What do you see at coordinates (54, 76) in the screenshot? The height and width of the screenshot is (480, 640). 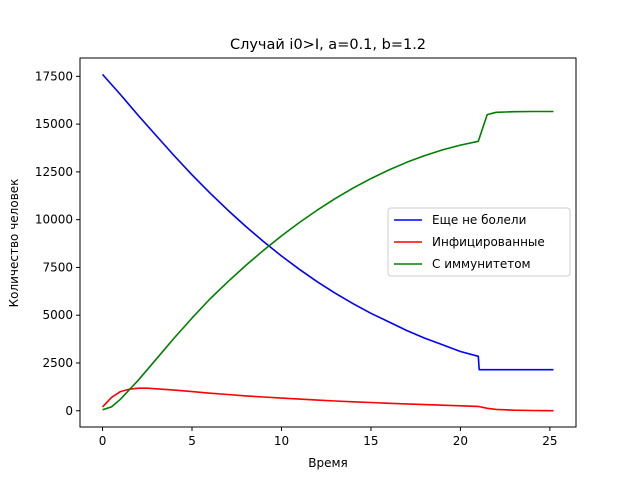 I see `y-tick-label: 17500` at bounding box center [54, 76].